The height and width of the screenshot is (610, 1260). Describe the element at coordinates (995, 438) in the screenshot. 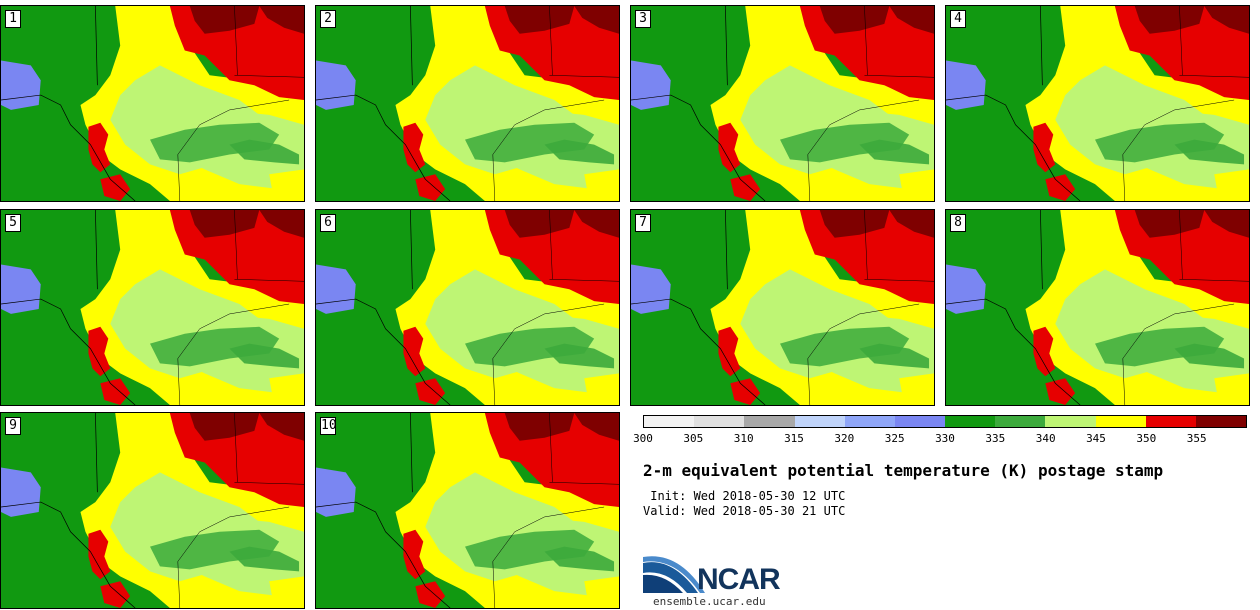

I see `colorbar-tick-label: 335` at that location.